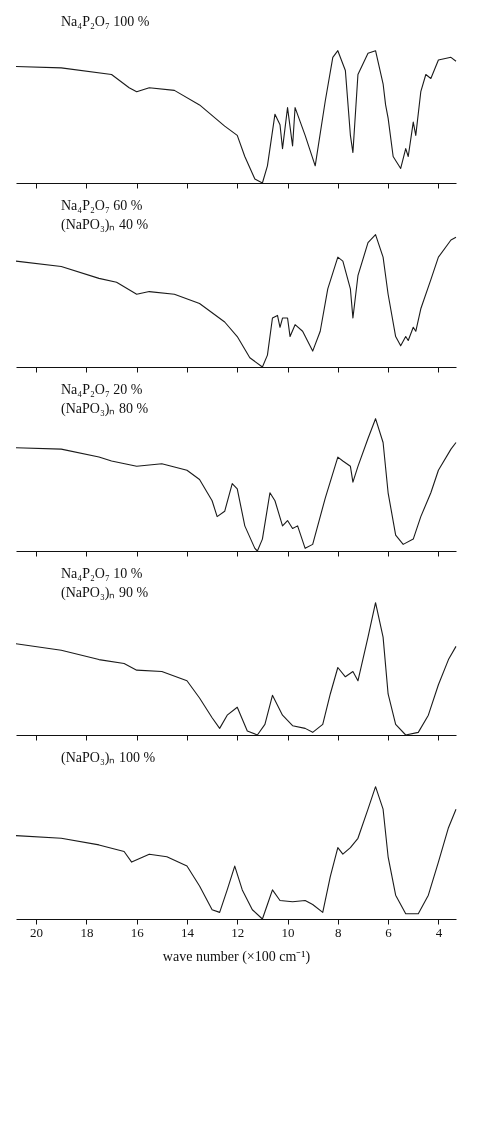 This screenshot has width=488, height=1146. I want to click on text: (NaPO₃)ₙ 80 %, so click(105, 409).